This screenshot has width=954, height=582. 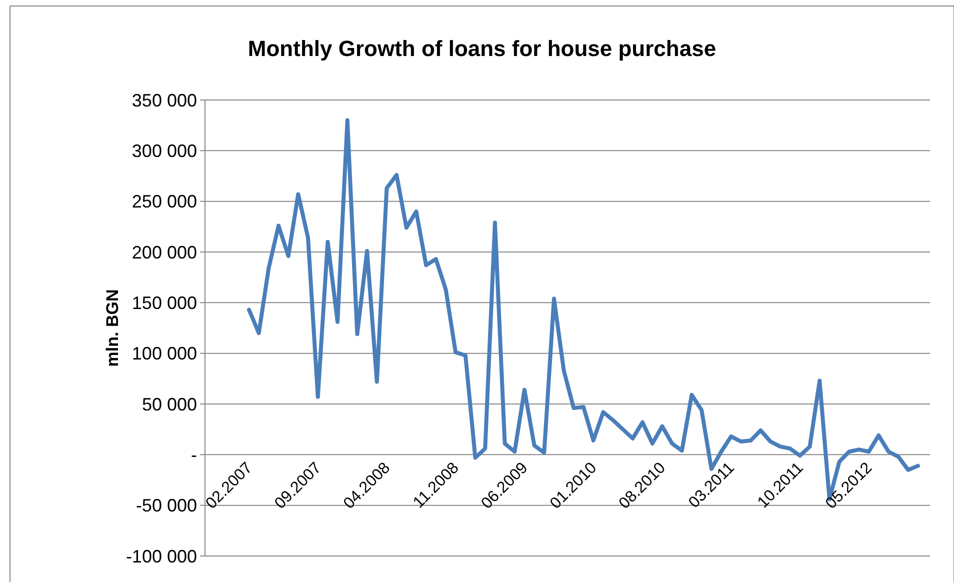 What do you see at coordinates (164, 354) in the screenshot?
I see `y-tick-label: 100 000` at bounding box center [164, 354].